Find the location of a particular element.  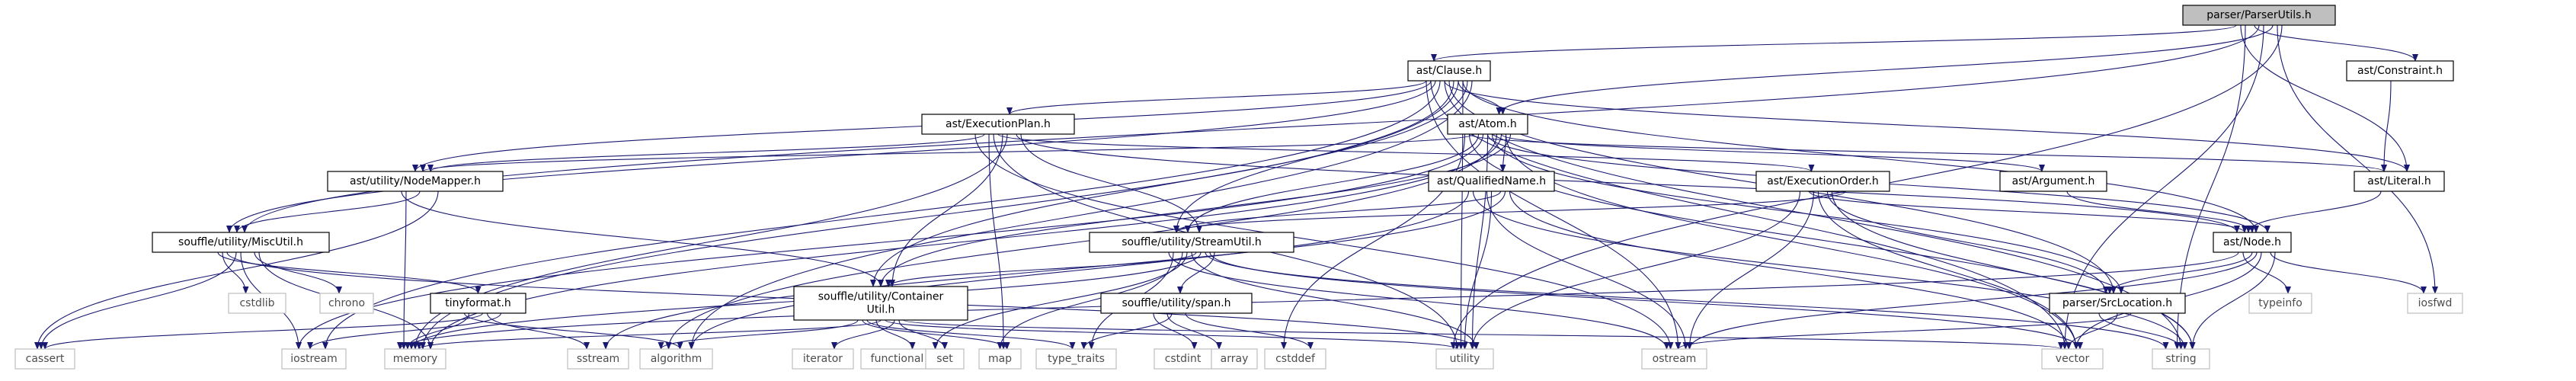

node-ast-atom: ast/Atom.h is located at coordinates (1487, 124).